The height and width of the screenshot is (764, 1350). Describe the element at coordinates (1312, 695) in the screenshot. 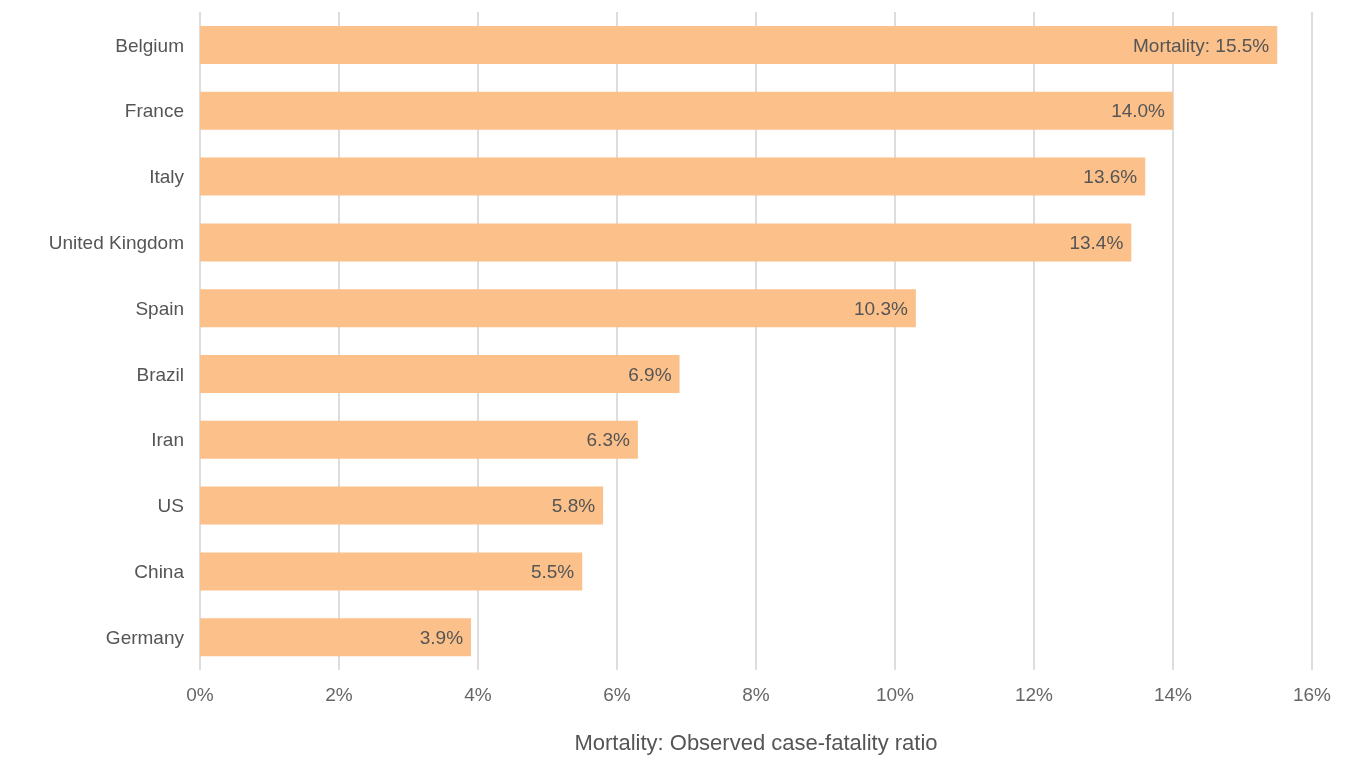

I see `x-tick-label: 16%` at that location.